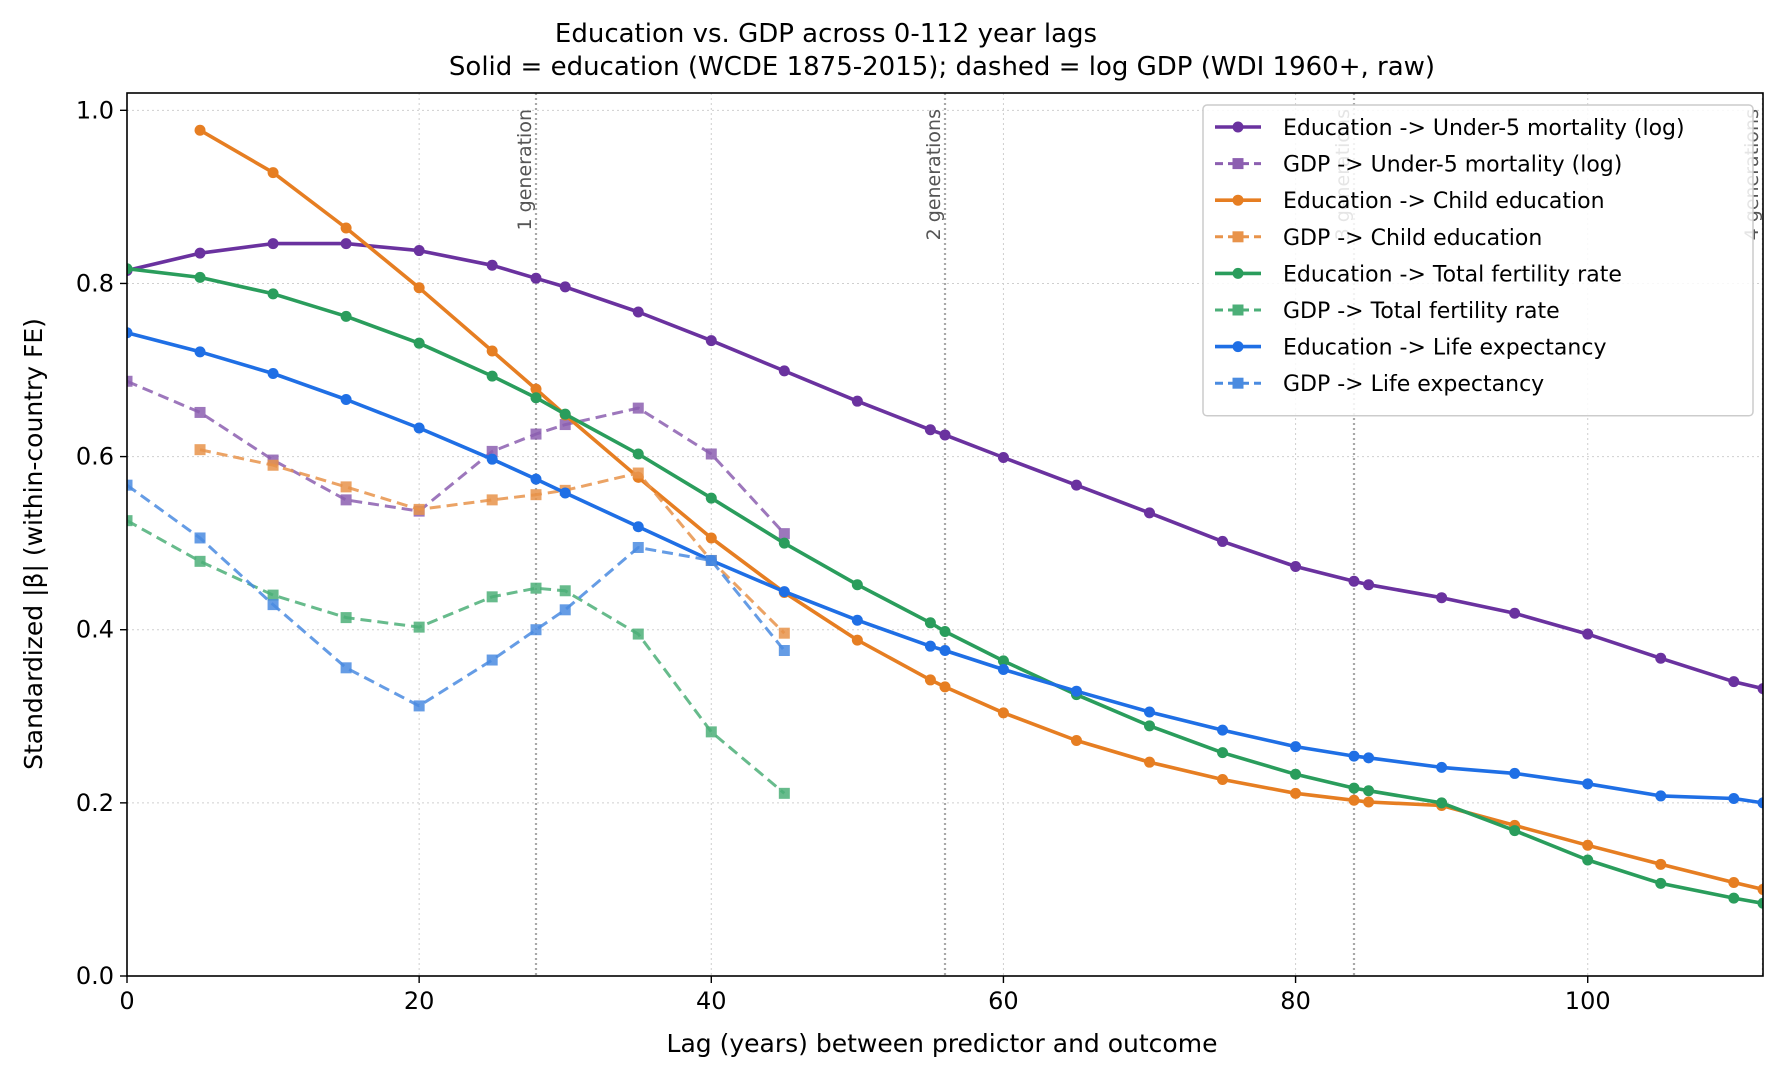 The width and height of the screenshot is (1776, 1077). Describe the element at coordinates (1003, 1001) in the screenshot. I see `x-tick-label: 60` at that location.